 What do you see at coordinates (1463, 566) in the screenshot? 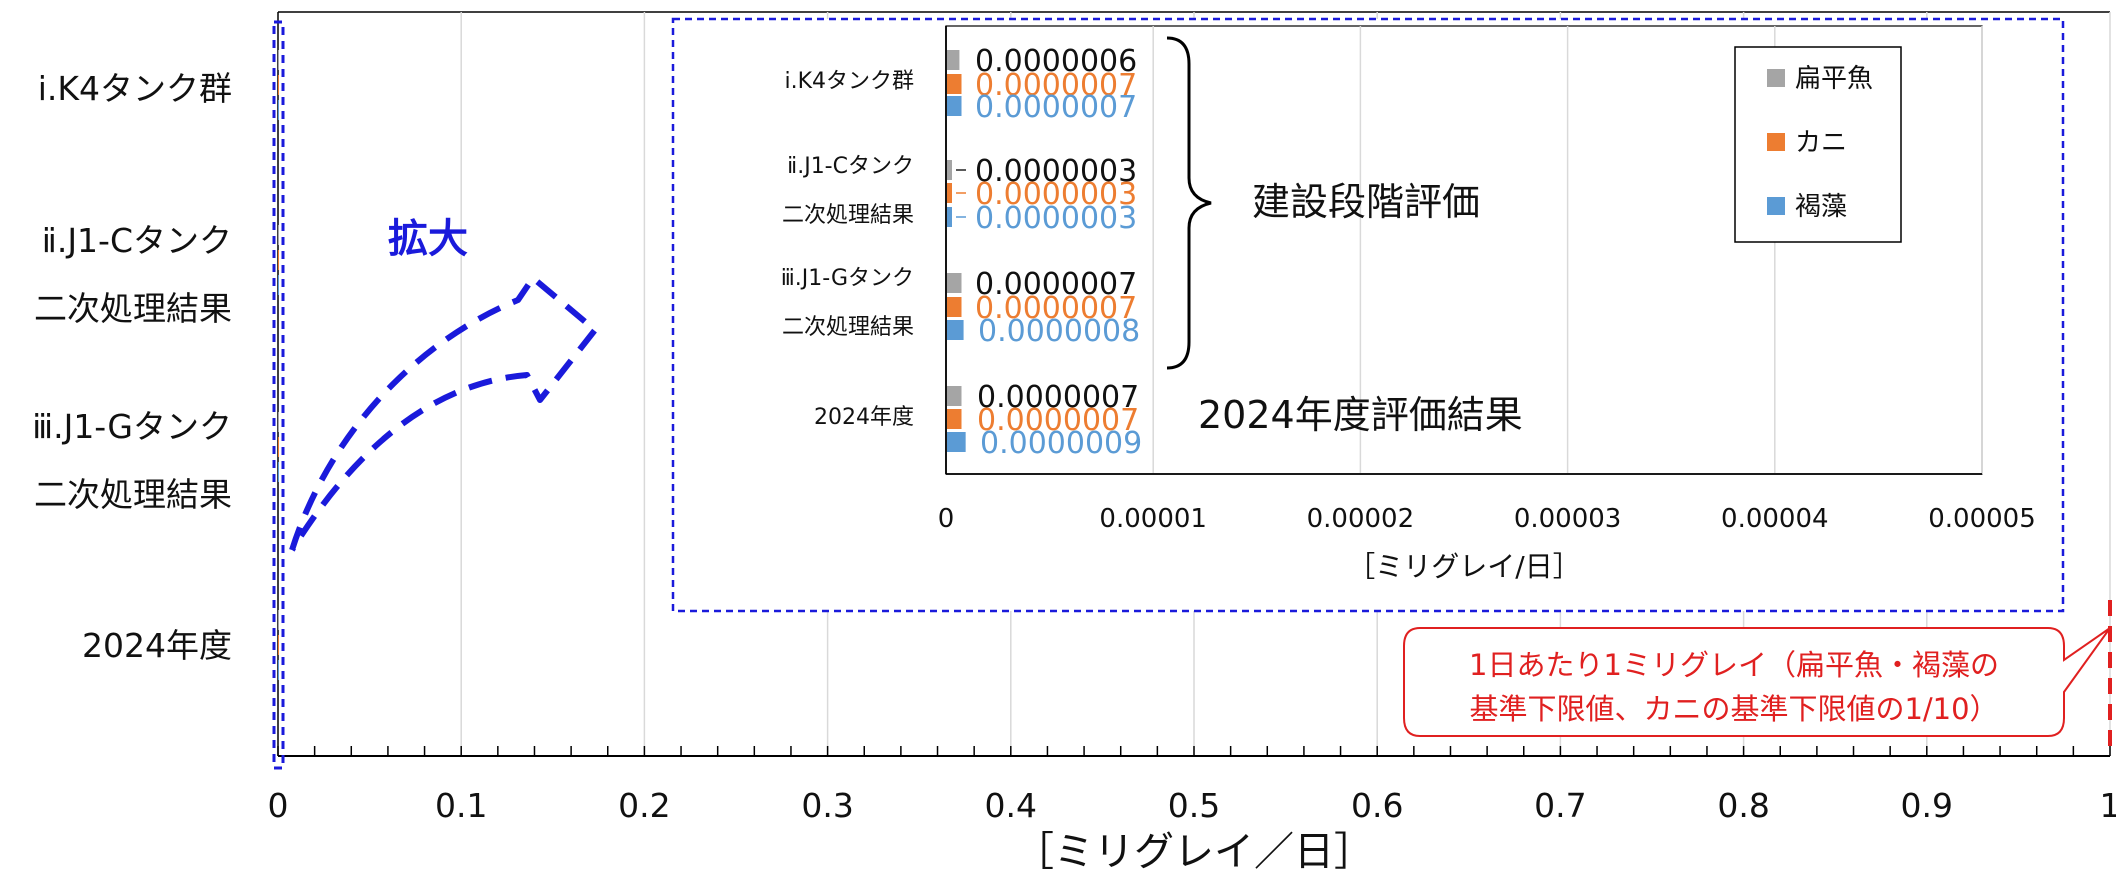
I see `inset-x-axis-title: ［ミリグレイ/日］` at bounding box center [1463, 566].